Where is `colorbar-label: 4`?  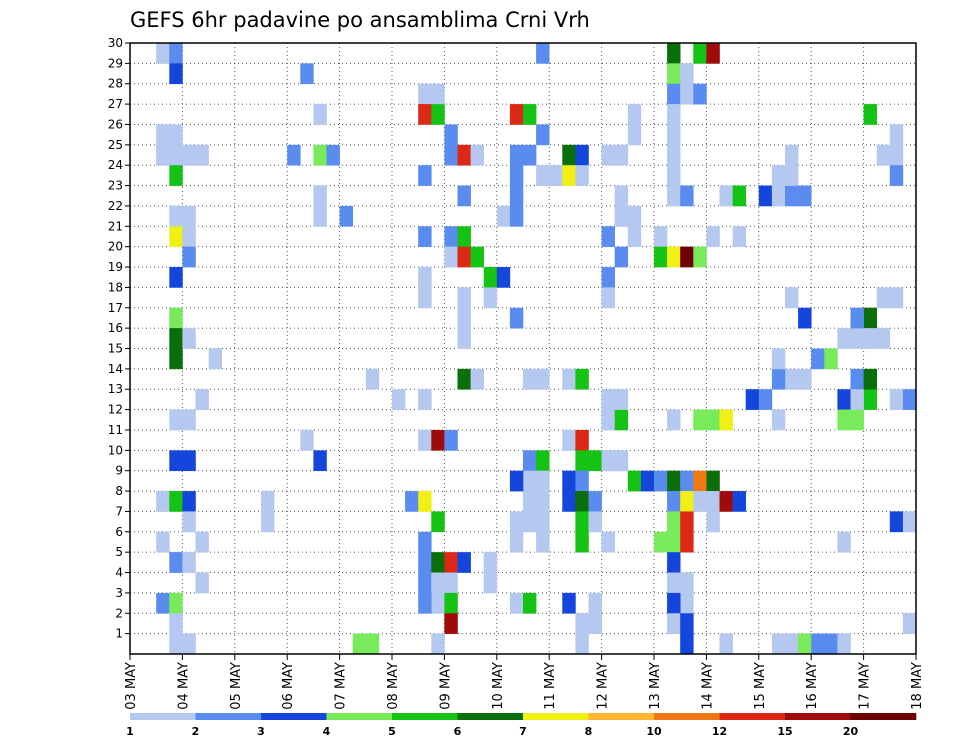
colorbar-label: 4 is located at coordinates (327, 731).